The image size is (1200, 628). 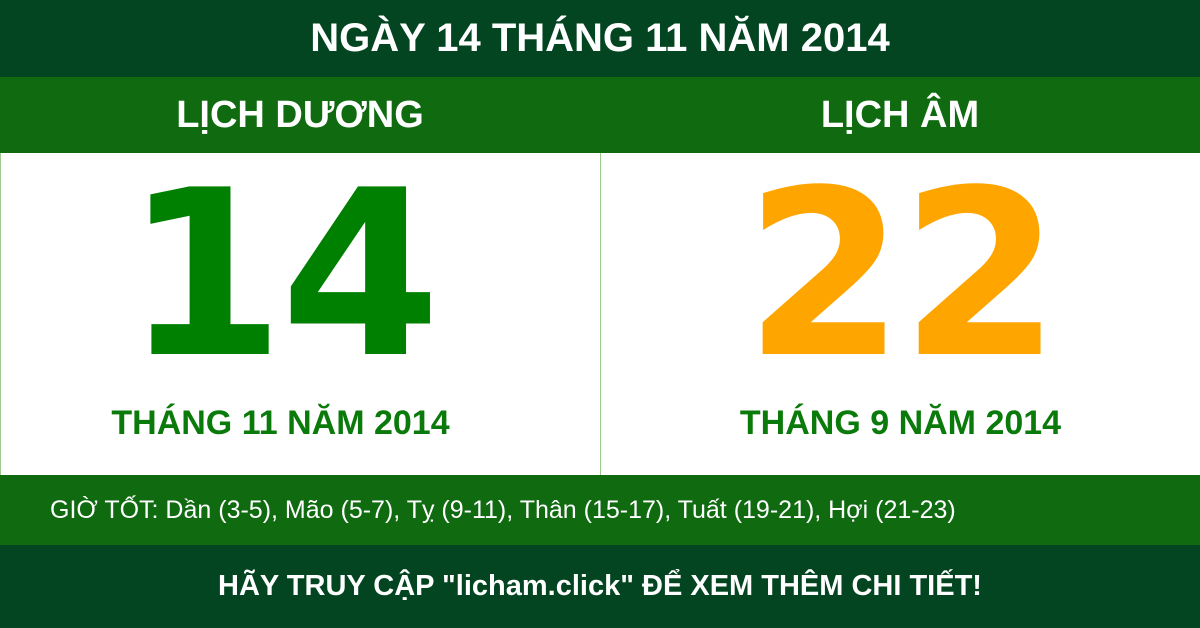 I want to click on solar-month-year: THÁNG 11 NĂM 2014, so click(x=280, y=423).